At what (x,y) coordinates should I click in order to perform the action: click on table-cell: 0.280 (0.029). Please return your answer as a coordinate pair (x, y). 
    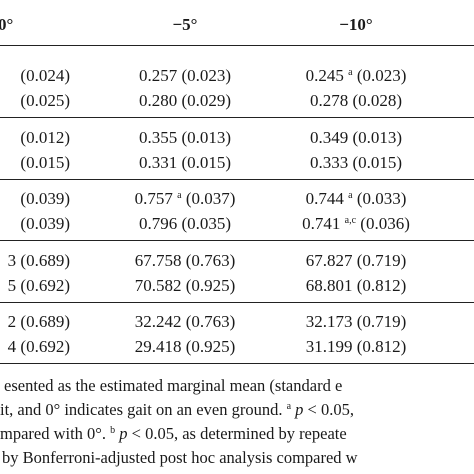
    Looking at the image, I should click on (185, 101).